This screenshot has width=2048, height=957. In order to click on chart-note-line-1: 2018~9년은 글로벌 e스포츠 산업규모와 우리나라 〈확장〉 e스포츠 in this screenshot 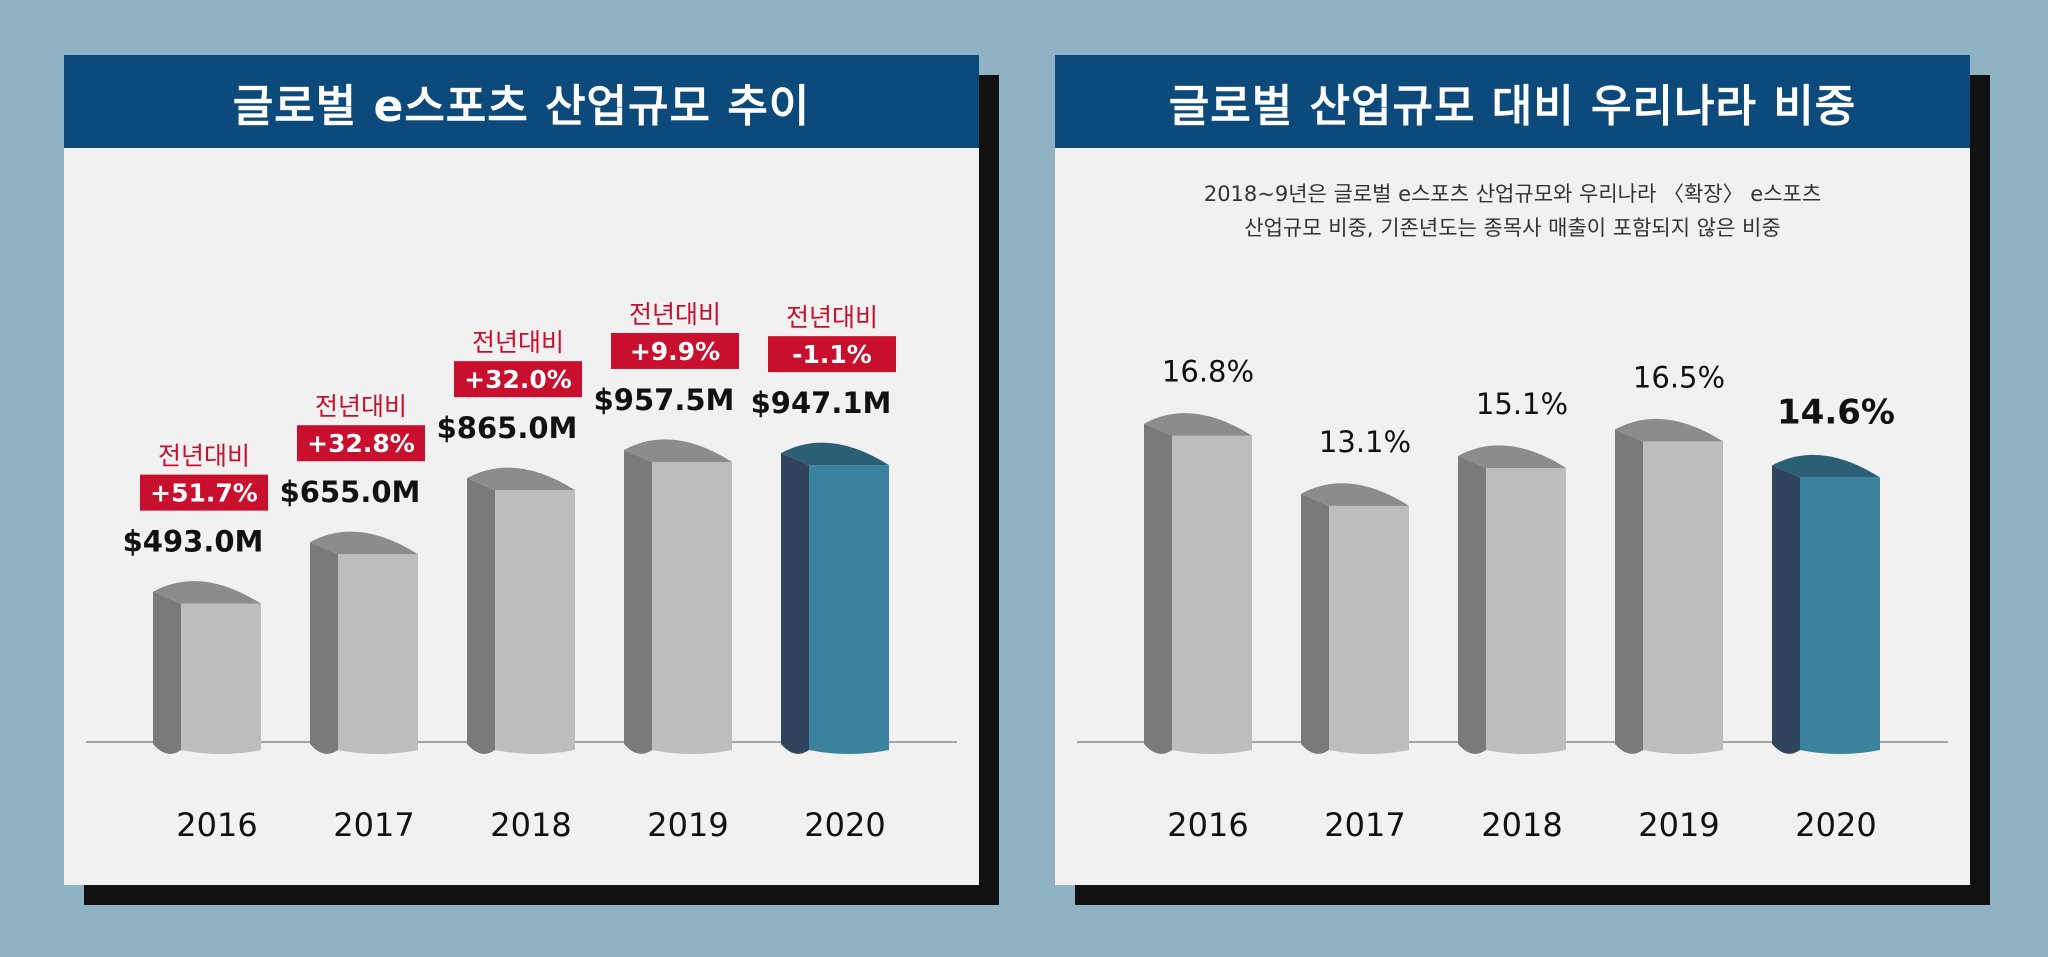, I will do `click(1512, 194)`.